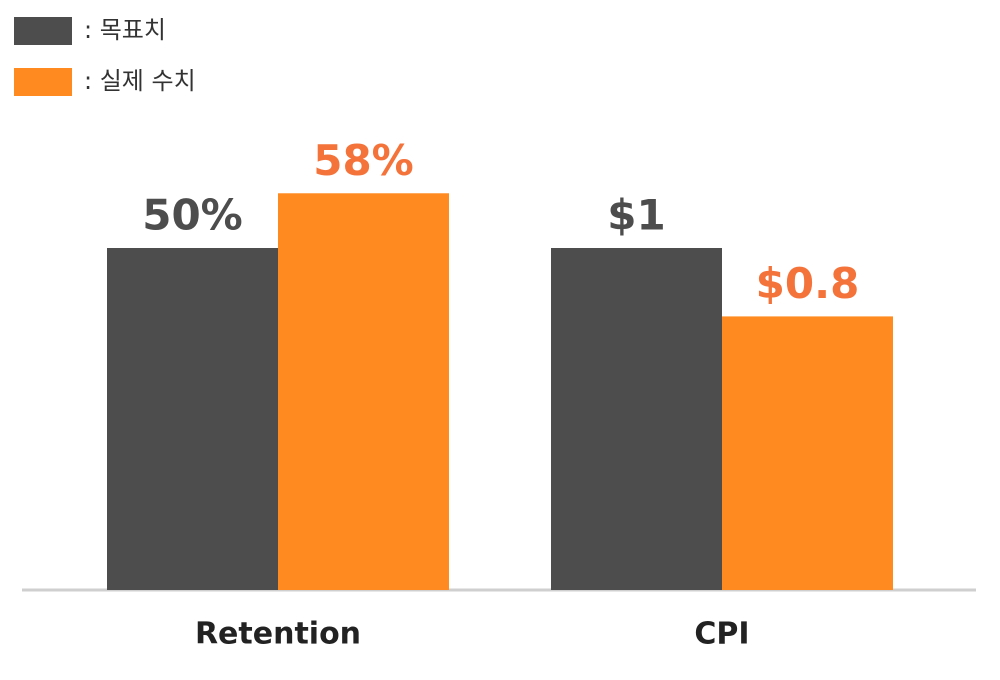  I want to click on value-label: 58%, so click(363, 160).